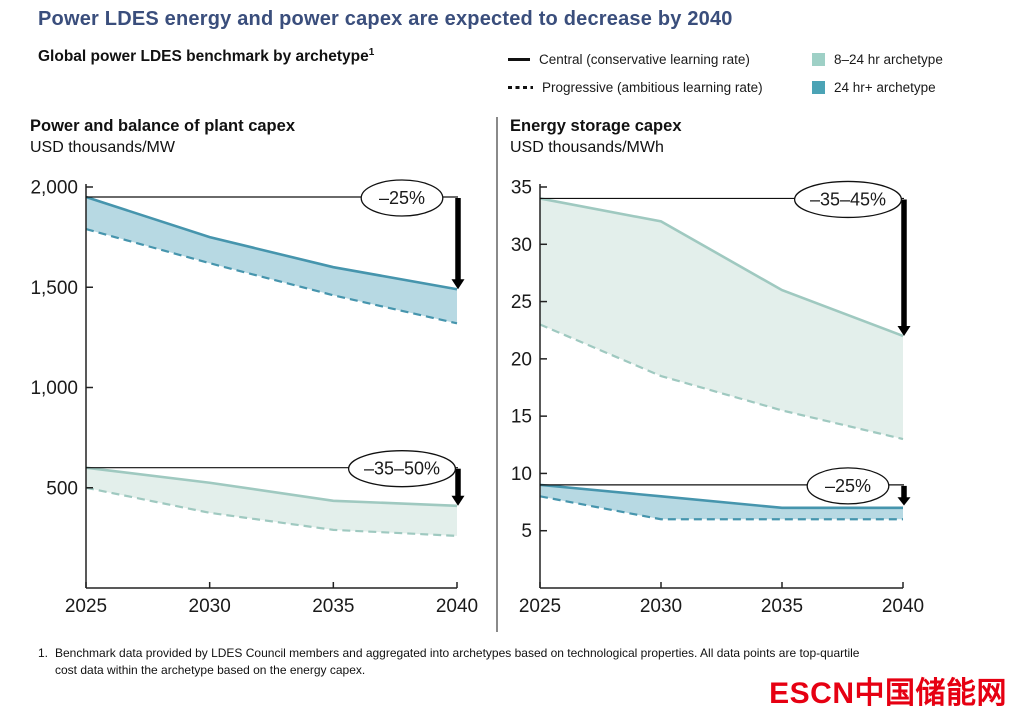 This screenshot has width=1027, height=717. What do you see at coordinates (596, 137) in the screenshot?
I see `right-panel-header: Energy storage capex USD thousands/MWh` at bounding box center [596, 137].